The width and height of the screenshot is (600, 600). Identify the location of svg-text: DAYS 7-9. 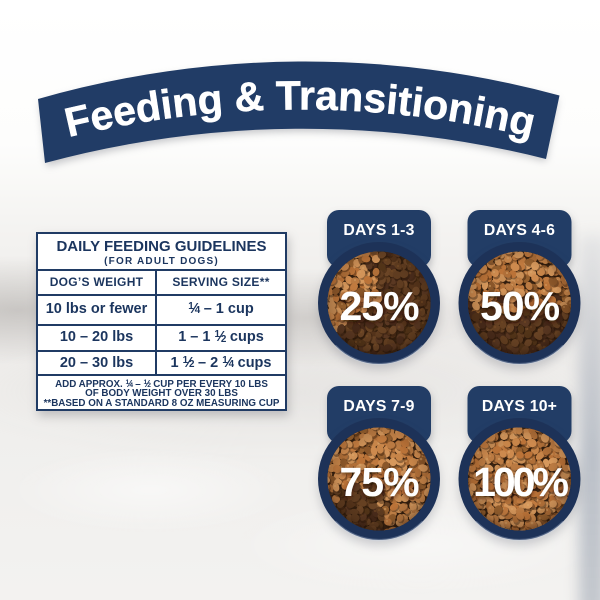
(378, 406).